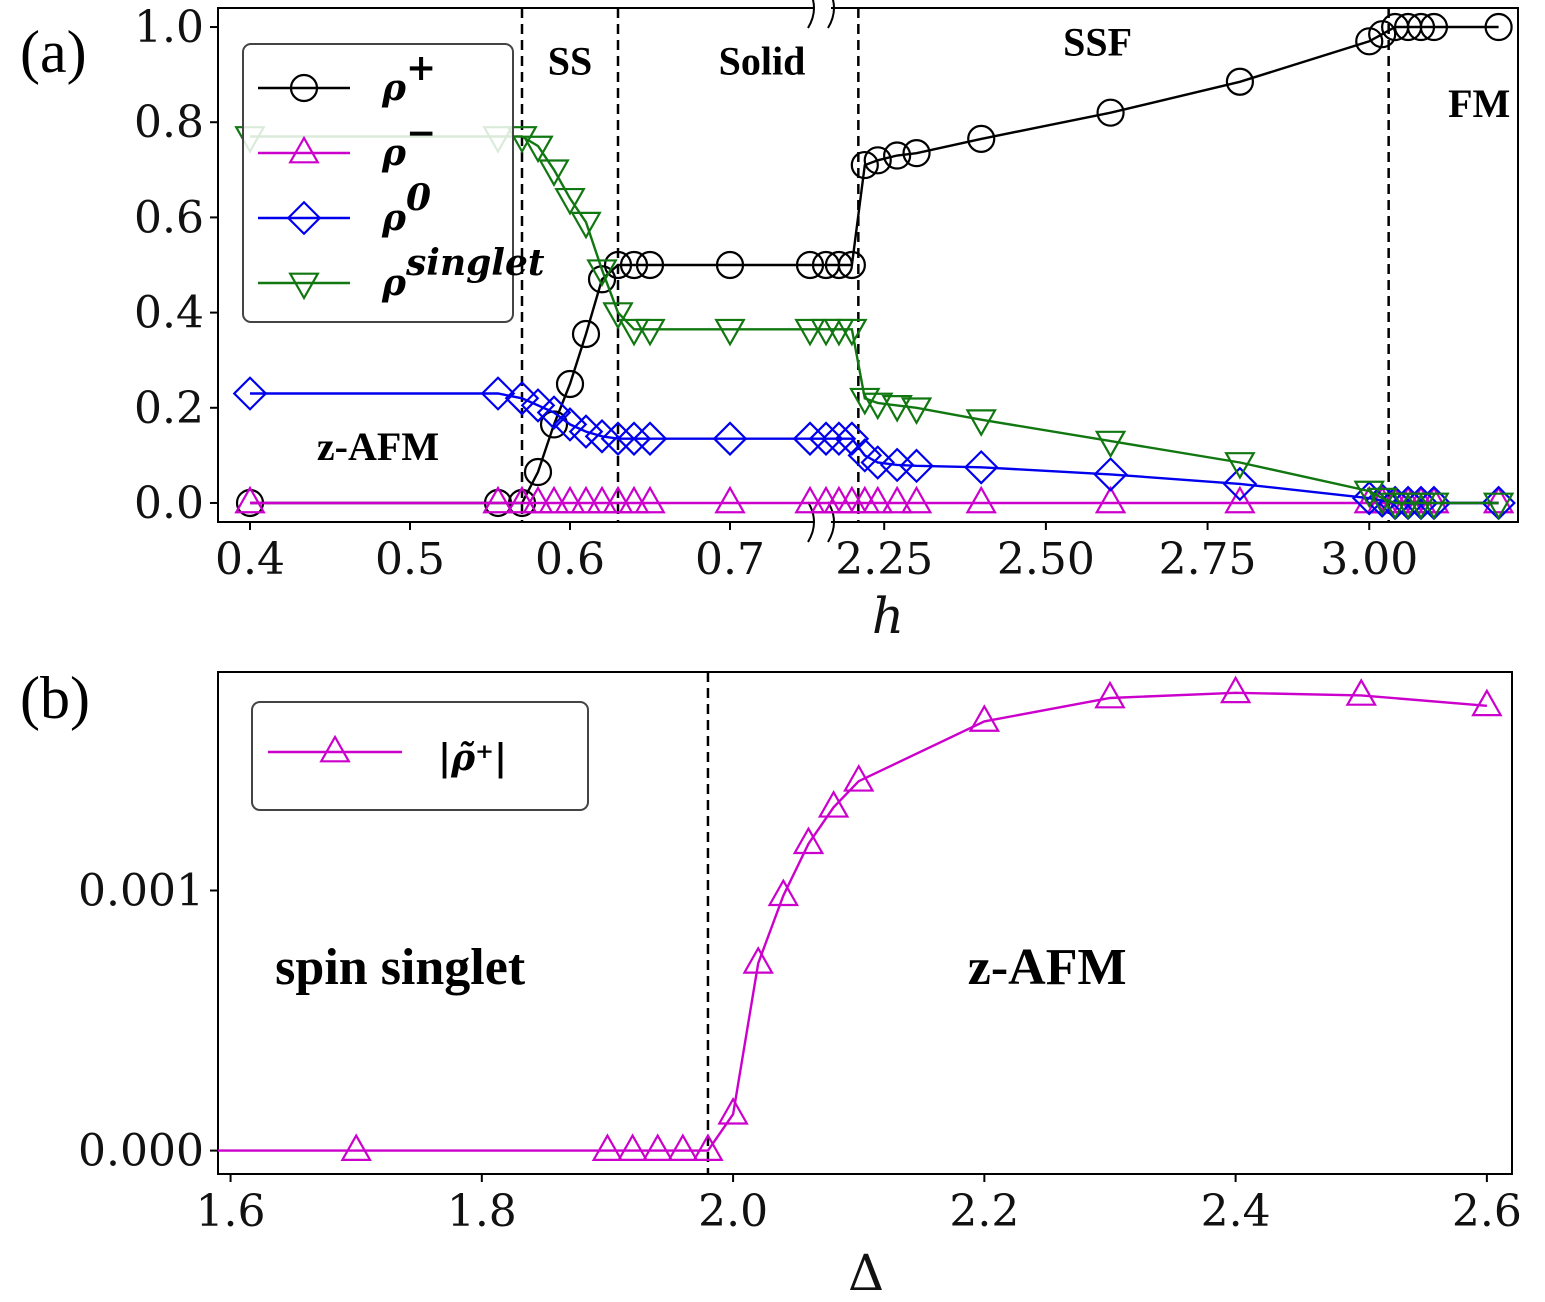 The height and width of the screenshot is (1302, 1545). I want to click on legend-sup-rho_plus: +, so click(421, 68).